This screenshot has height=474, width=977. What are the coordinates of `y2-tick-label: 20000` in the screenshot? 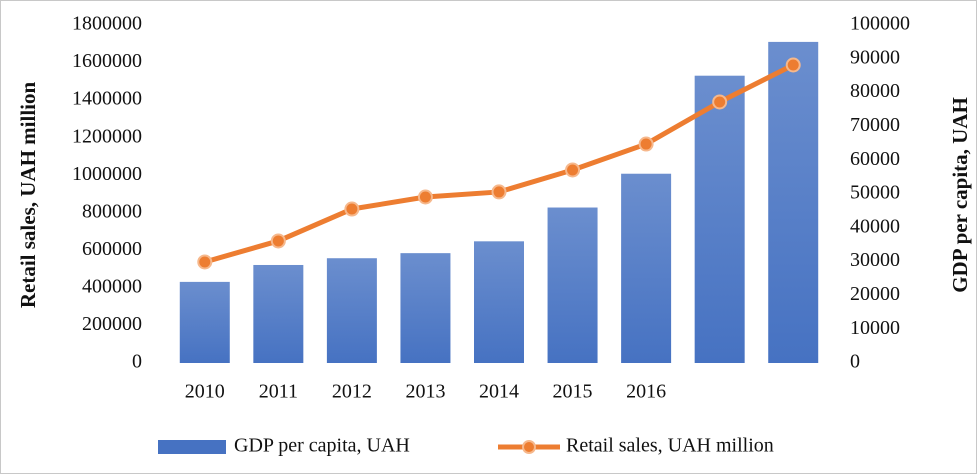 It's located at (875, 294).